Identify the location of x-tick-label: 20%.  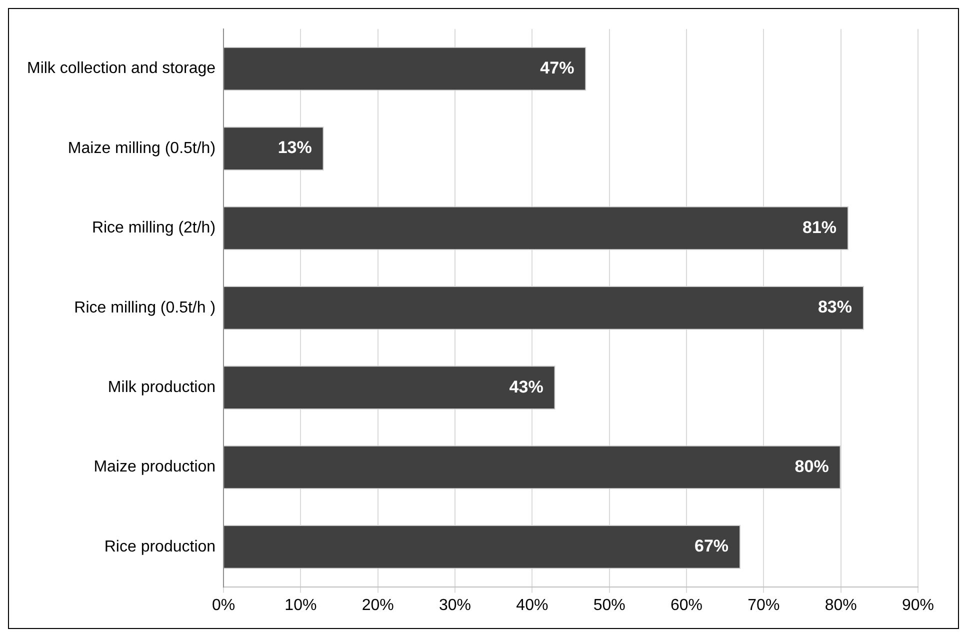
(378, 605).